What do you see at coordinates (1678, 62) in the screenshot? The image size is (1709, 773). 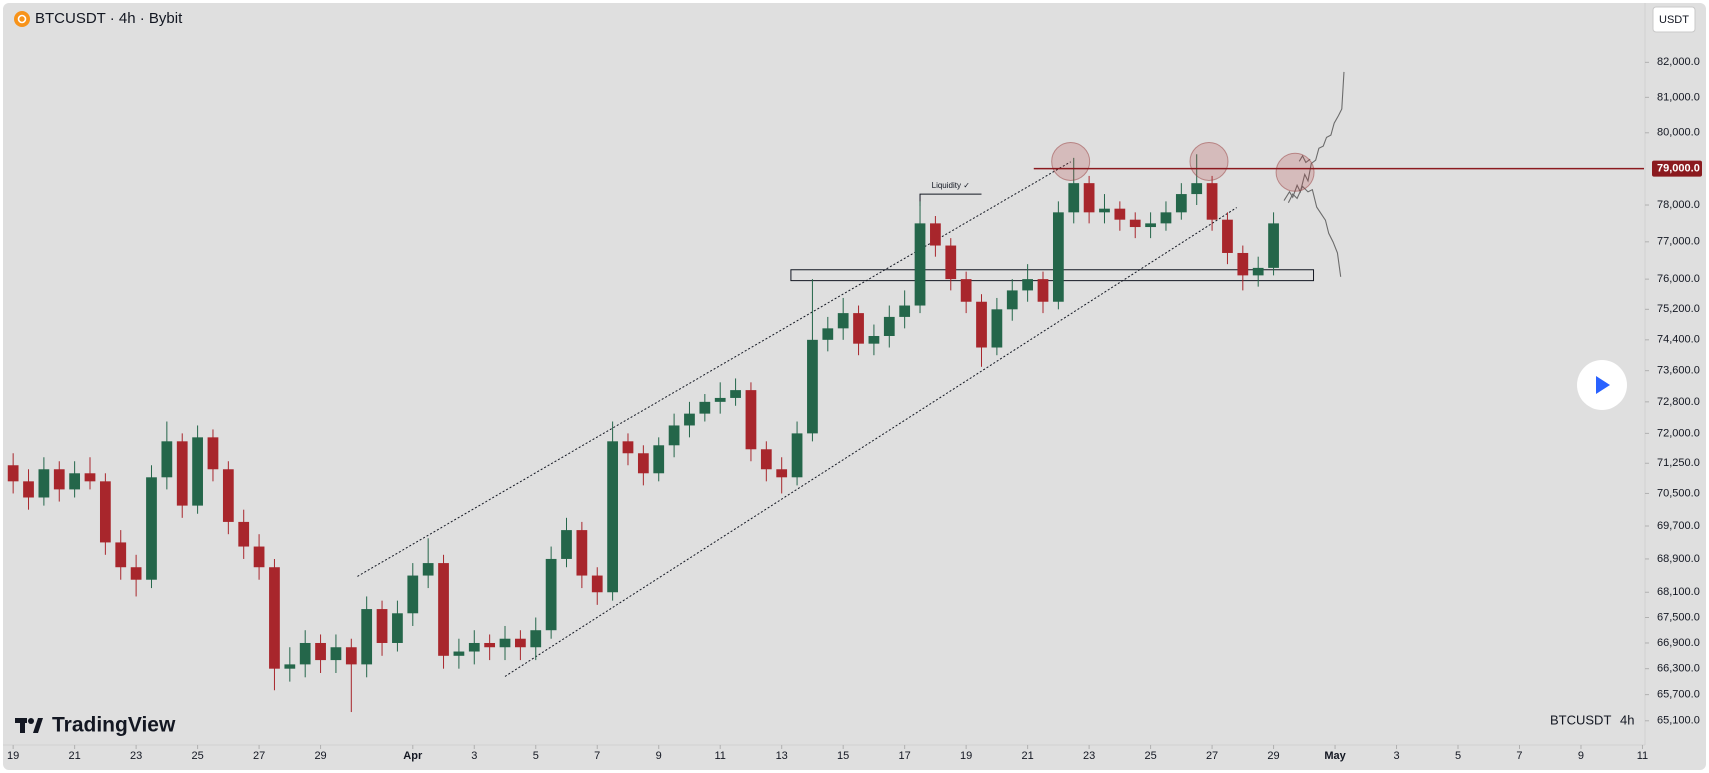 I see `y-tick-label: 82,000.0` at bounding box center [1678, 62].